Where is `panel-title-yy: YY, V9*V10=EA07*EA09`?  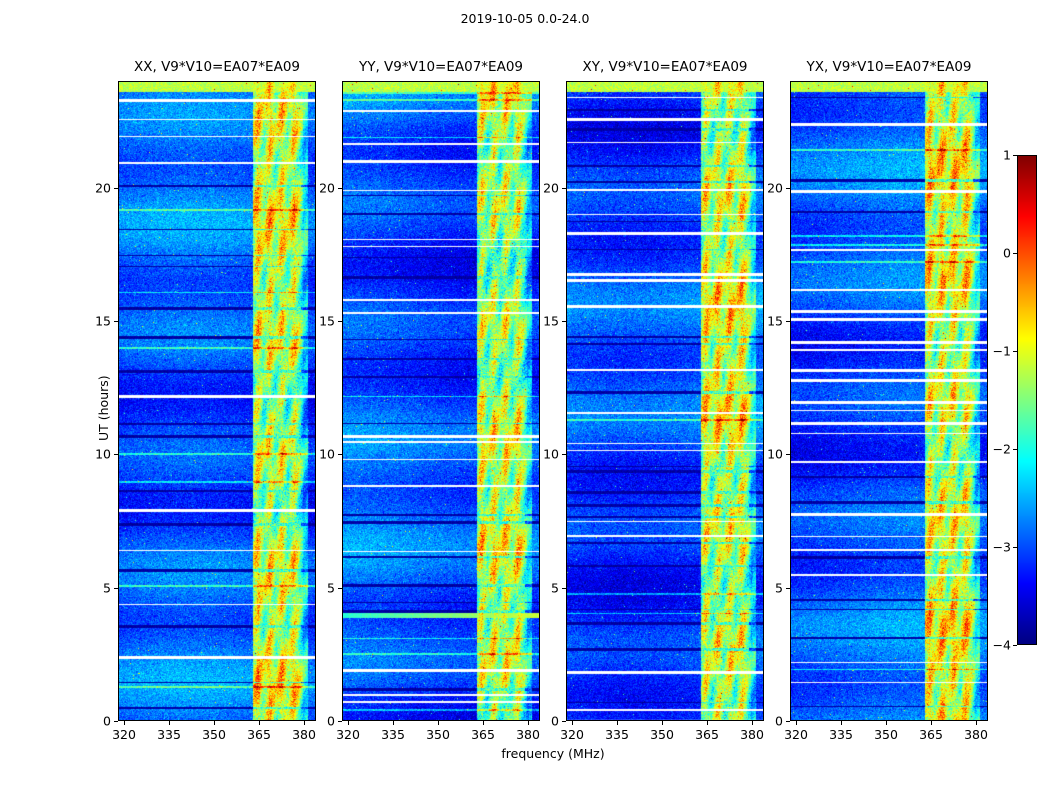
panel-title-yy: YY, V9*V10=EA07*EA09 is located at coordinates (440, 67).